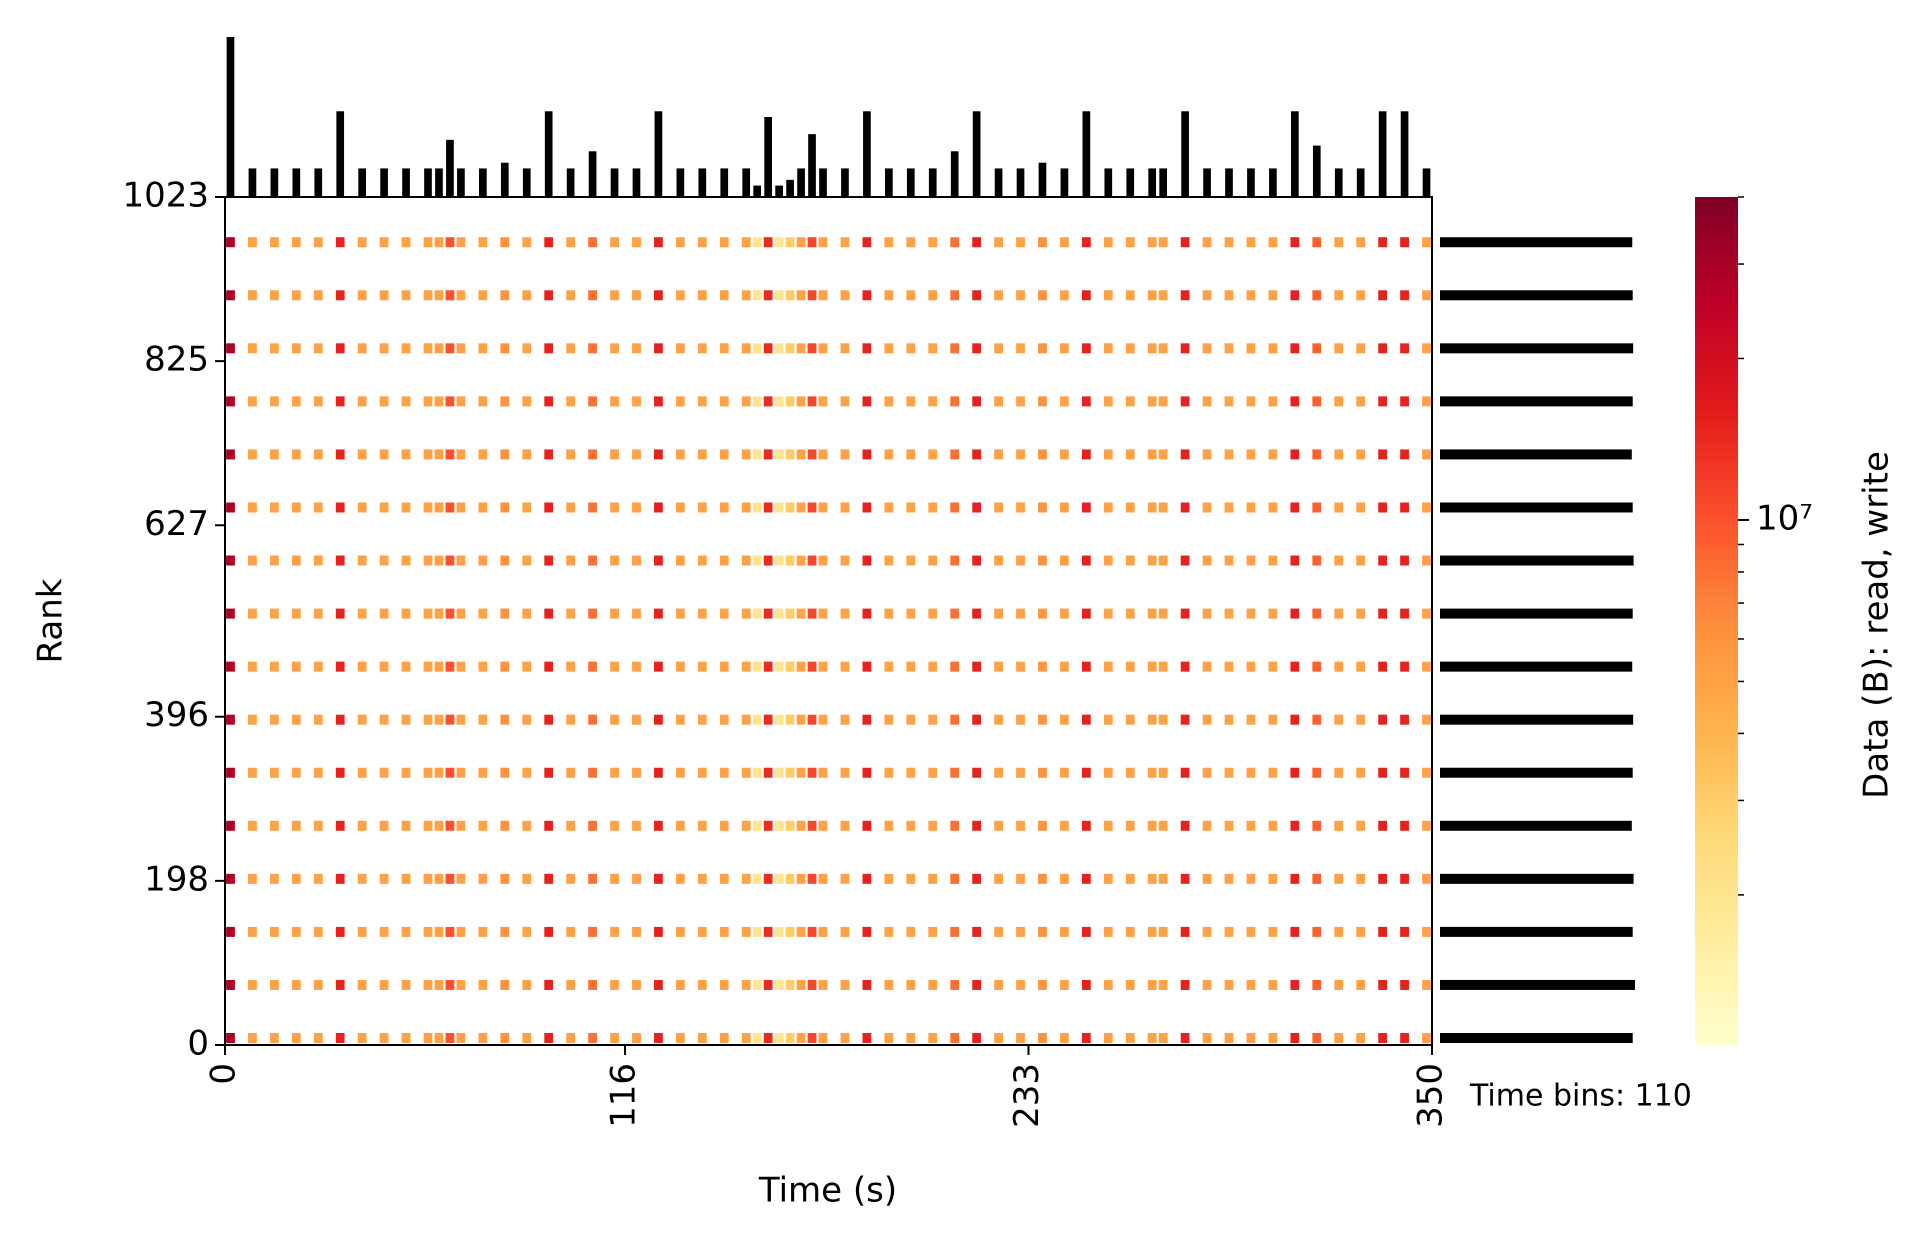 The height and width of the screenshot is (1239, 1917). I want to click on annotation: Time bins: 110, so click(1580, 1096).